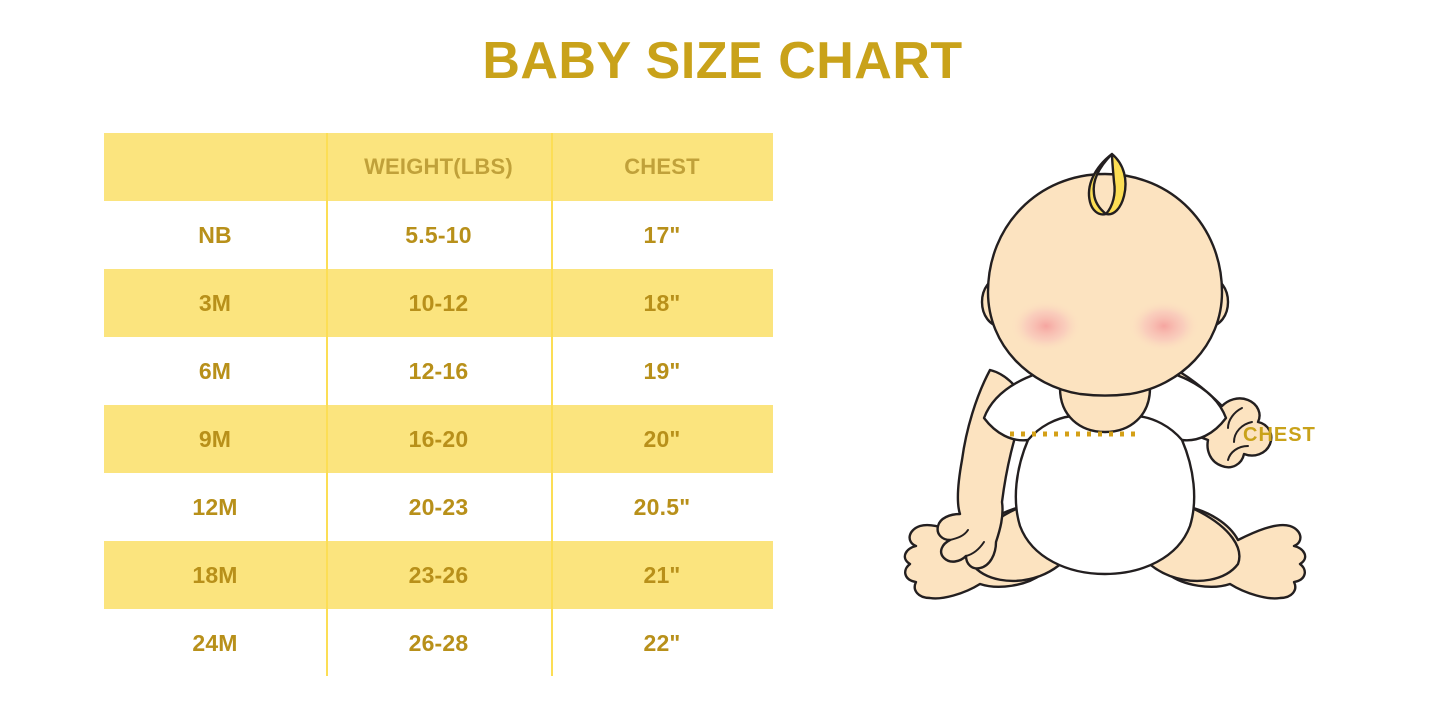 The height and width of the screenshot is (723, 1445). I want to click on cell-size: 18M, so click(215, 574).